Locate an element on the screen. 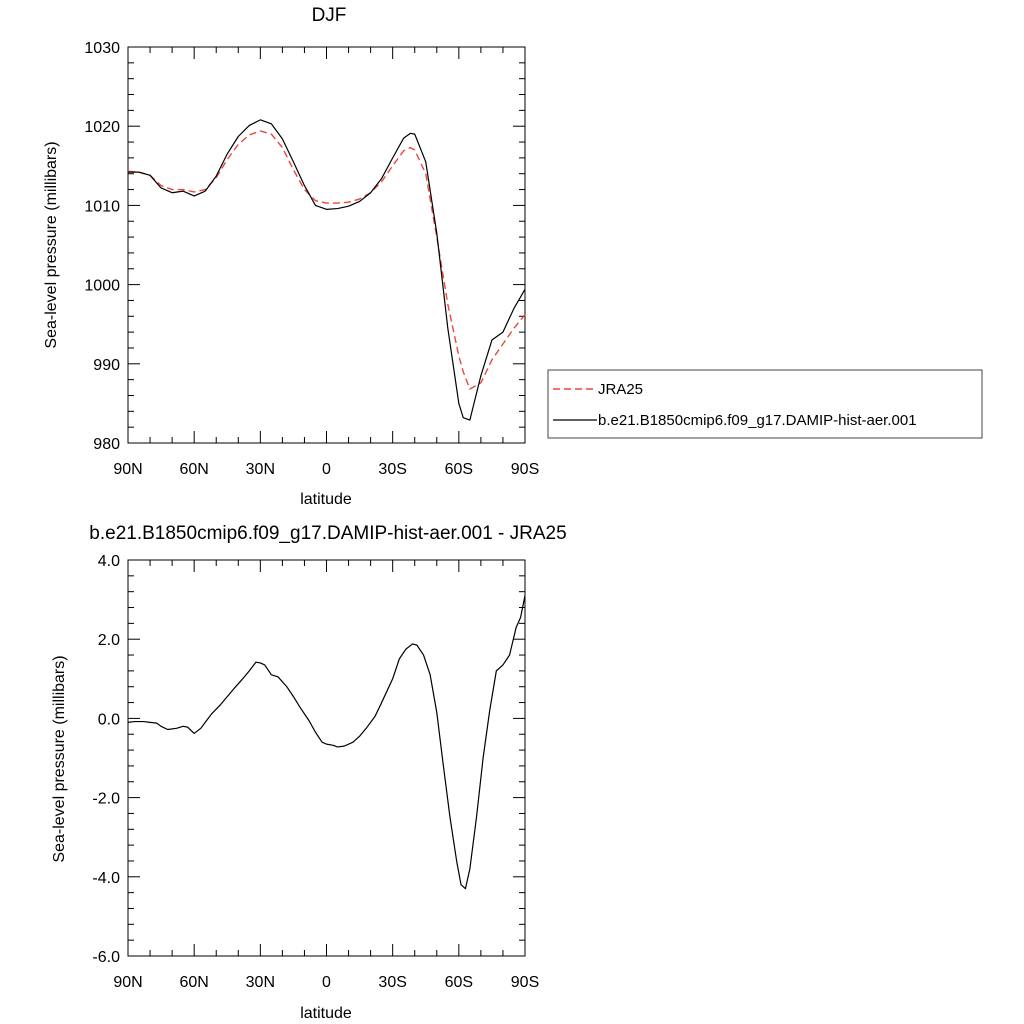  top-y-tick-label: 980 is located at coordinates (106, 444).